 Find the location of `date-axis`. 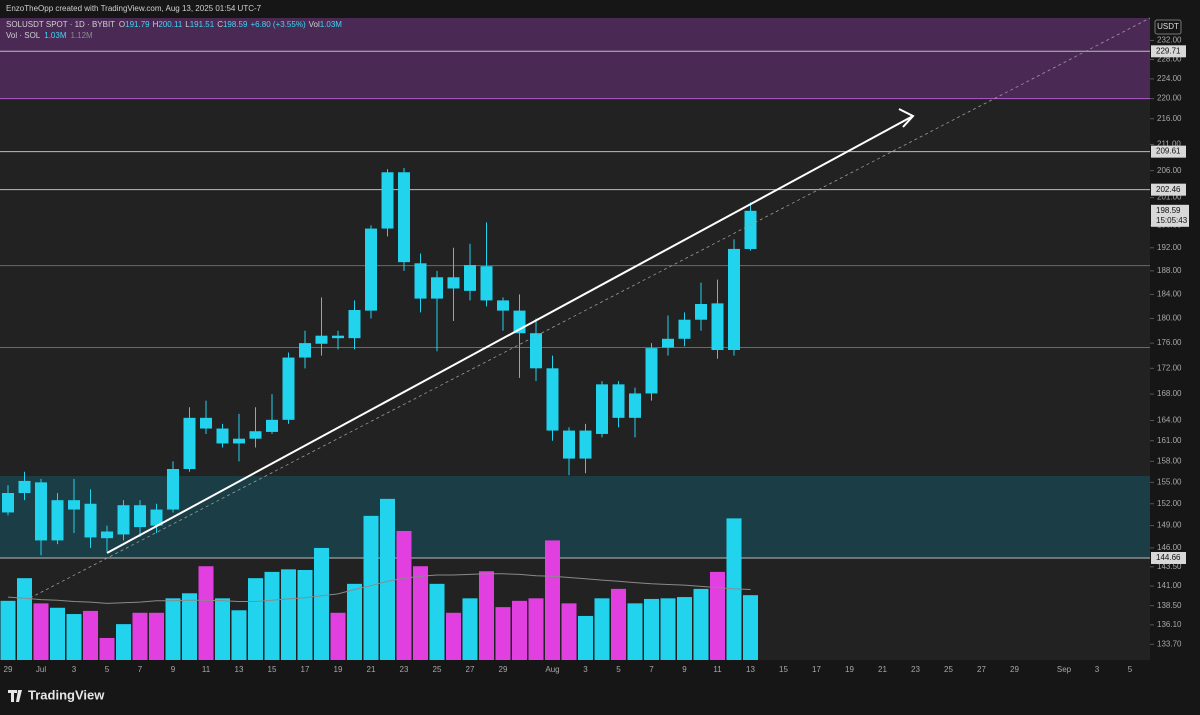

date-axis is located at coordinates (575, 670).